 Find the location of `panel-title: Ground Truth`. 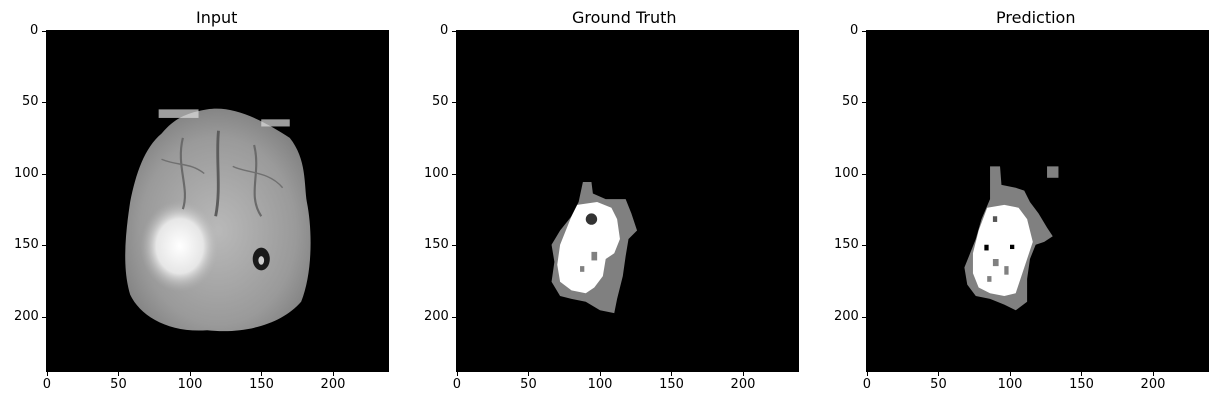

panel-title: Ground Truth is located at coordinates (624, 17).